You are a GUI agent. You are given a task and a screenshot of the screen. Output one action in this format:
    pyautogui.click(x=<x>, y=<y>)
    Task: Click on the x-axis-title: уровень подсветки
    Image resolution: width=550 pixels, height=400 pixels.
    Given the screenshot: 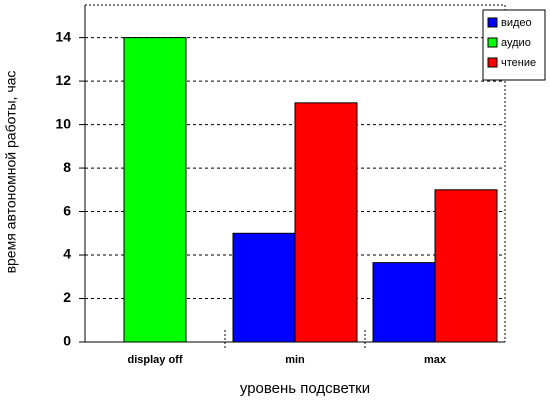 What is the action you would take?
    pyautogui.click(x=305, y=388)
    